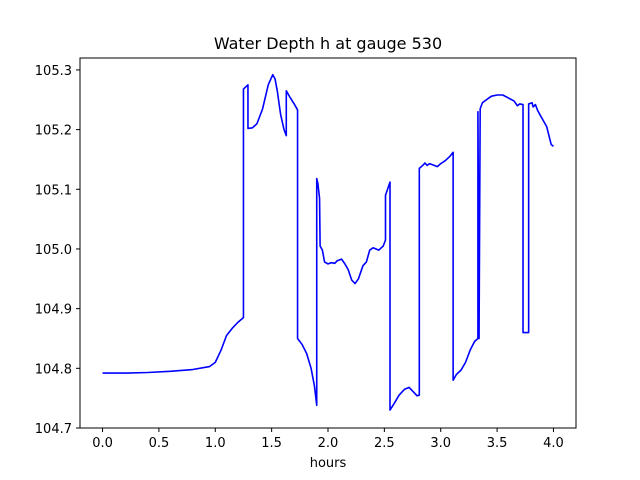 The width and height of the screenshot is (640, 480). What do you see at coordinates (159, 443) in the screenshot?
I see `x-tick-label: 0.5` at bounding box center [159, 443].